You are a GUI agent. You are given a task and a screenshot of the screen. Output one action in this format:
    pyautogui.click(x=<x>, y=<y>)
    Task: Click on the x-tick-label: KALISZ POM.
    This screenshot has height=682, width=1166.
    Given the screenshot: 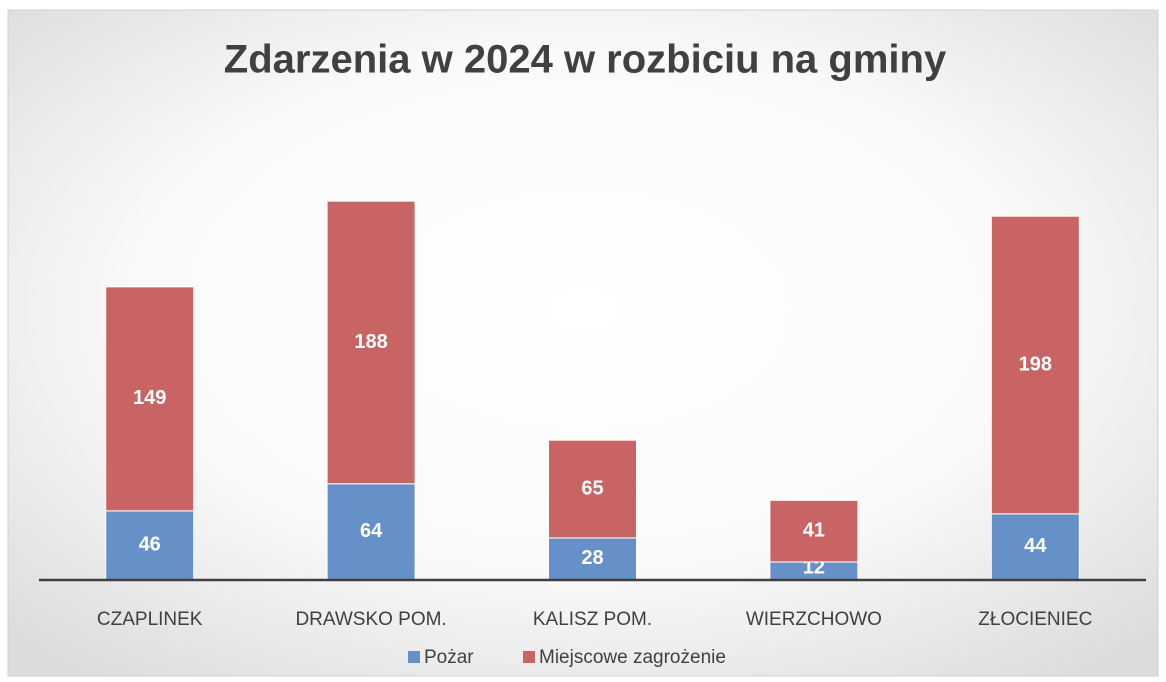 What is the action you would take?
    pyautogui.click(x=592, y=619)
    